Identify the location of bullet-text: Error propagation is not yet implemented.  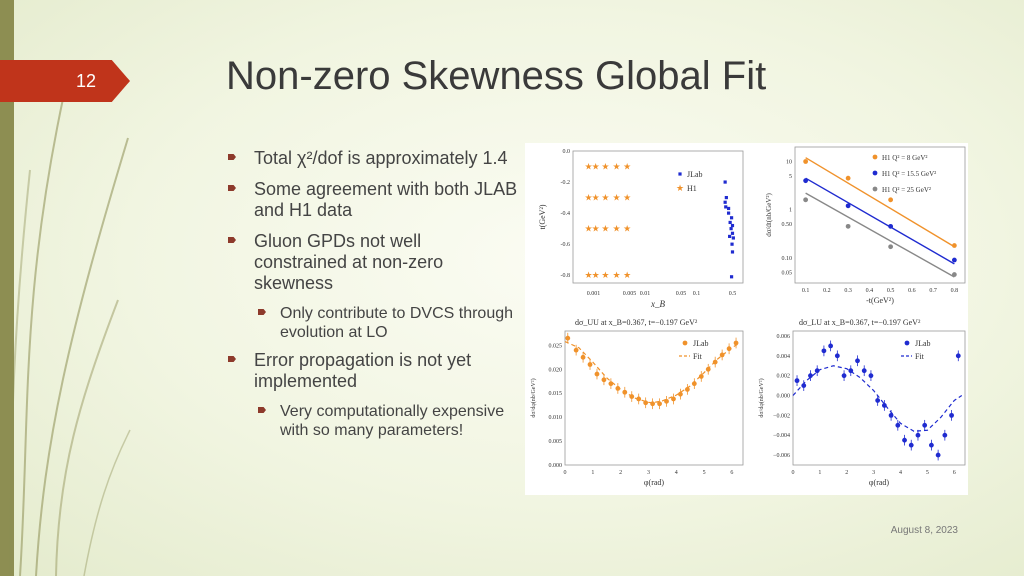
(363, 370).